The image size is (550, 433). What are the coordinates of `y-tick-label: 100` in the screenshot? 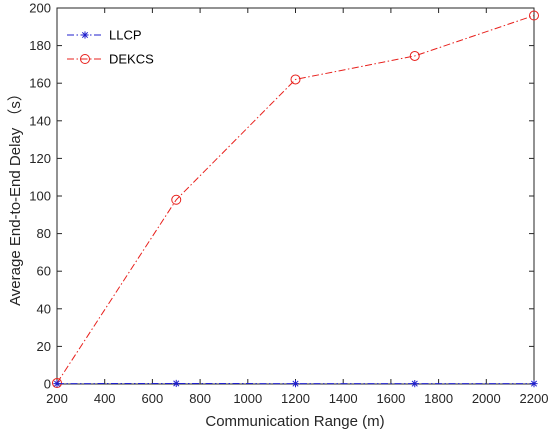 It's located at (40, 196).